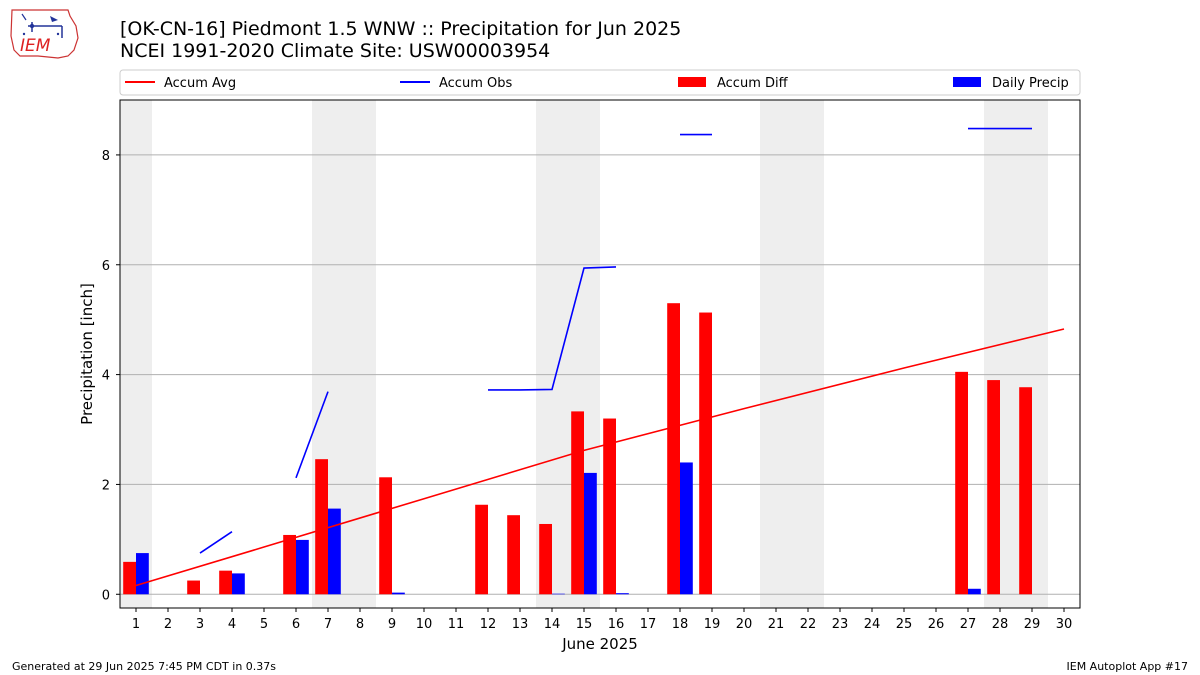 The height and width of the screenshot is (675, 1200). What do you see at coordinates (106, 485) in the screenshot?
I see `y-tick-label: 2` at bounding box center [106, 485].